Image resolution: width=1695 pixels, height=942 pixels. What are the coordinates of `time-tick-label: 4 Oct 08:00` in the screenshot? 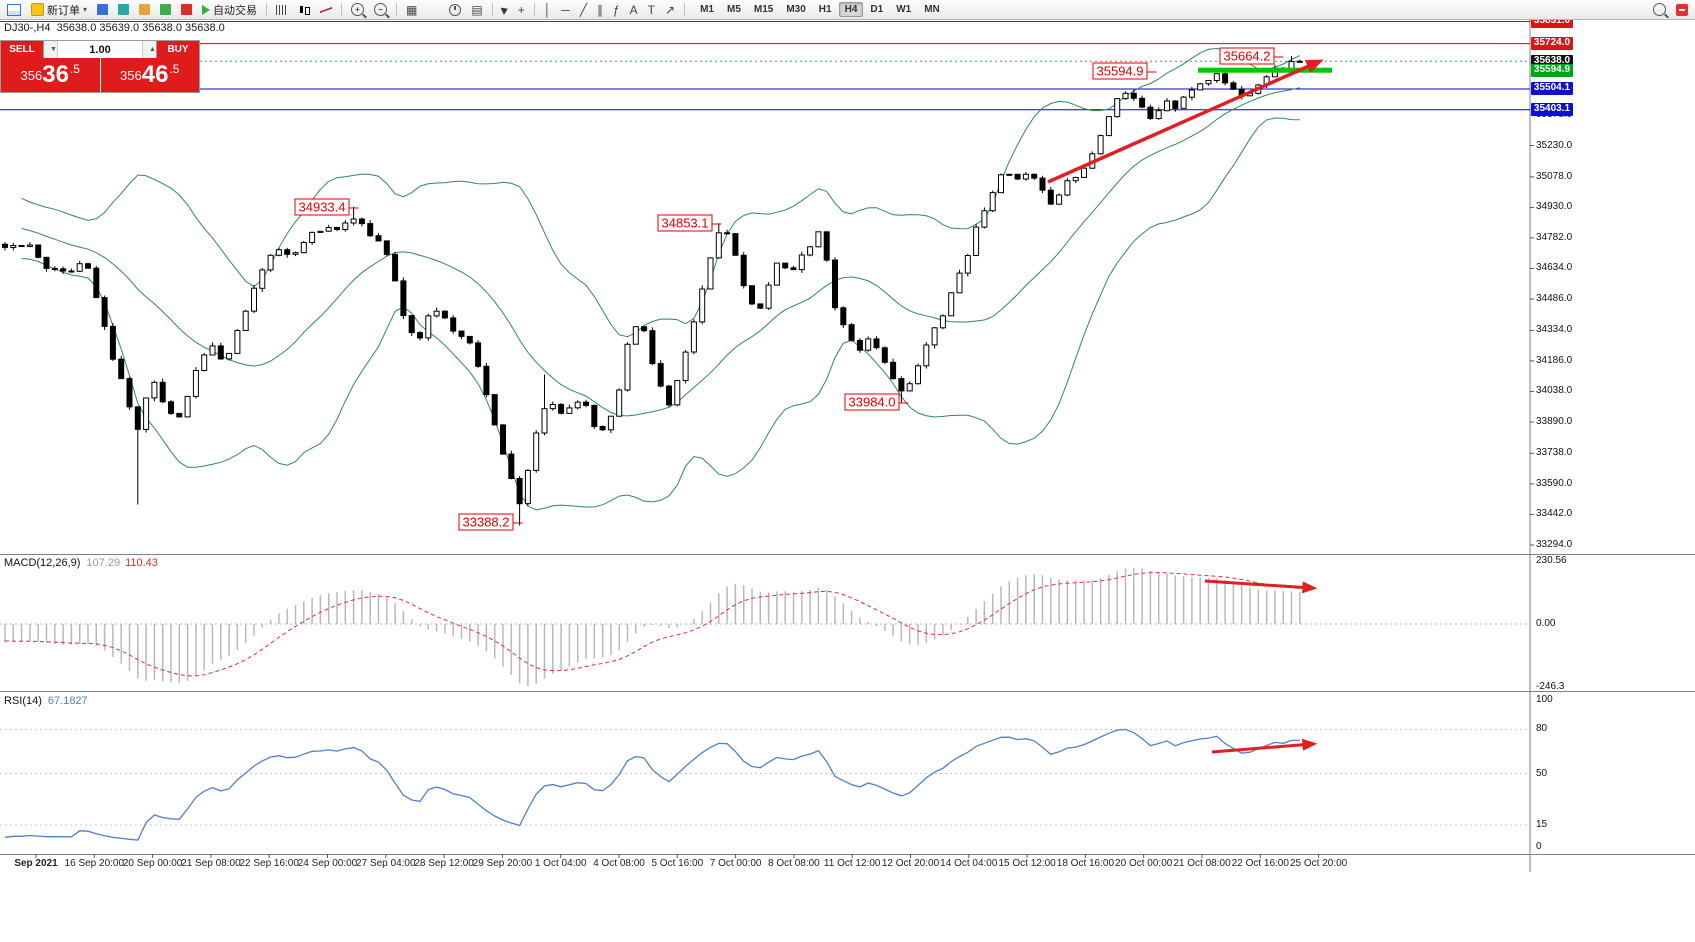 It's located at (619, 863).